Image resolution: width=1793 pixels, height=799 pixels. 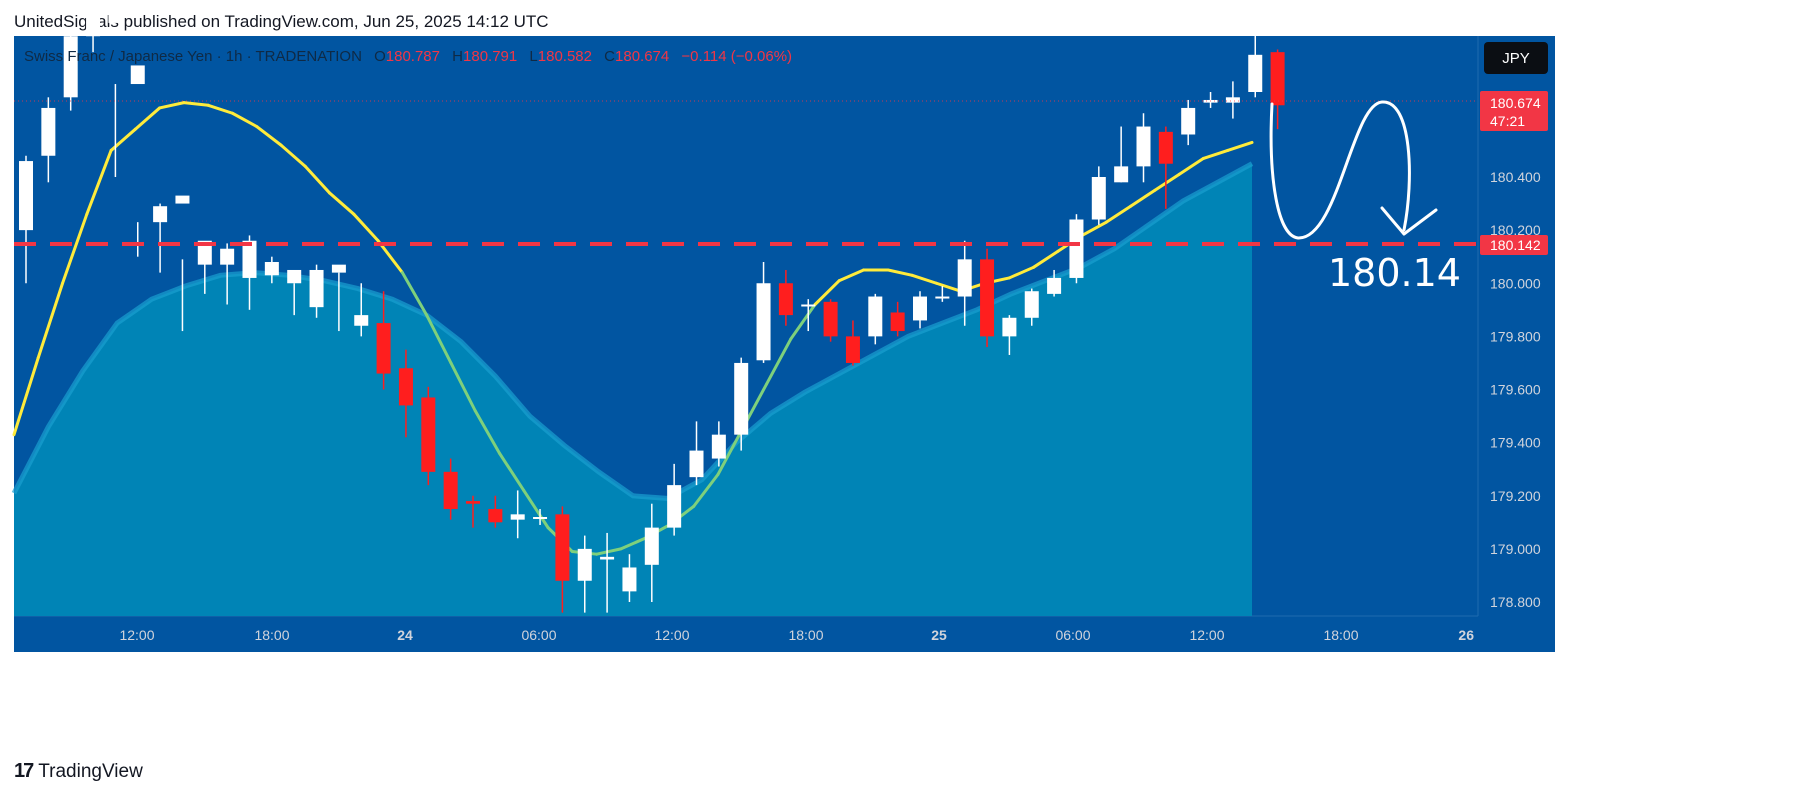 I want to click on projection-arrow-path, so click(x=1340, y=170).